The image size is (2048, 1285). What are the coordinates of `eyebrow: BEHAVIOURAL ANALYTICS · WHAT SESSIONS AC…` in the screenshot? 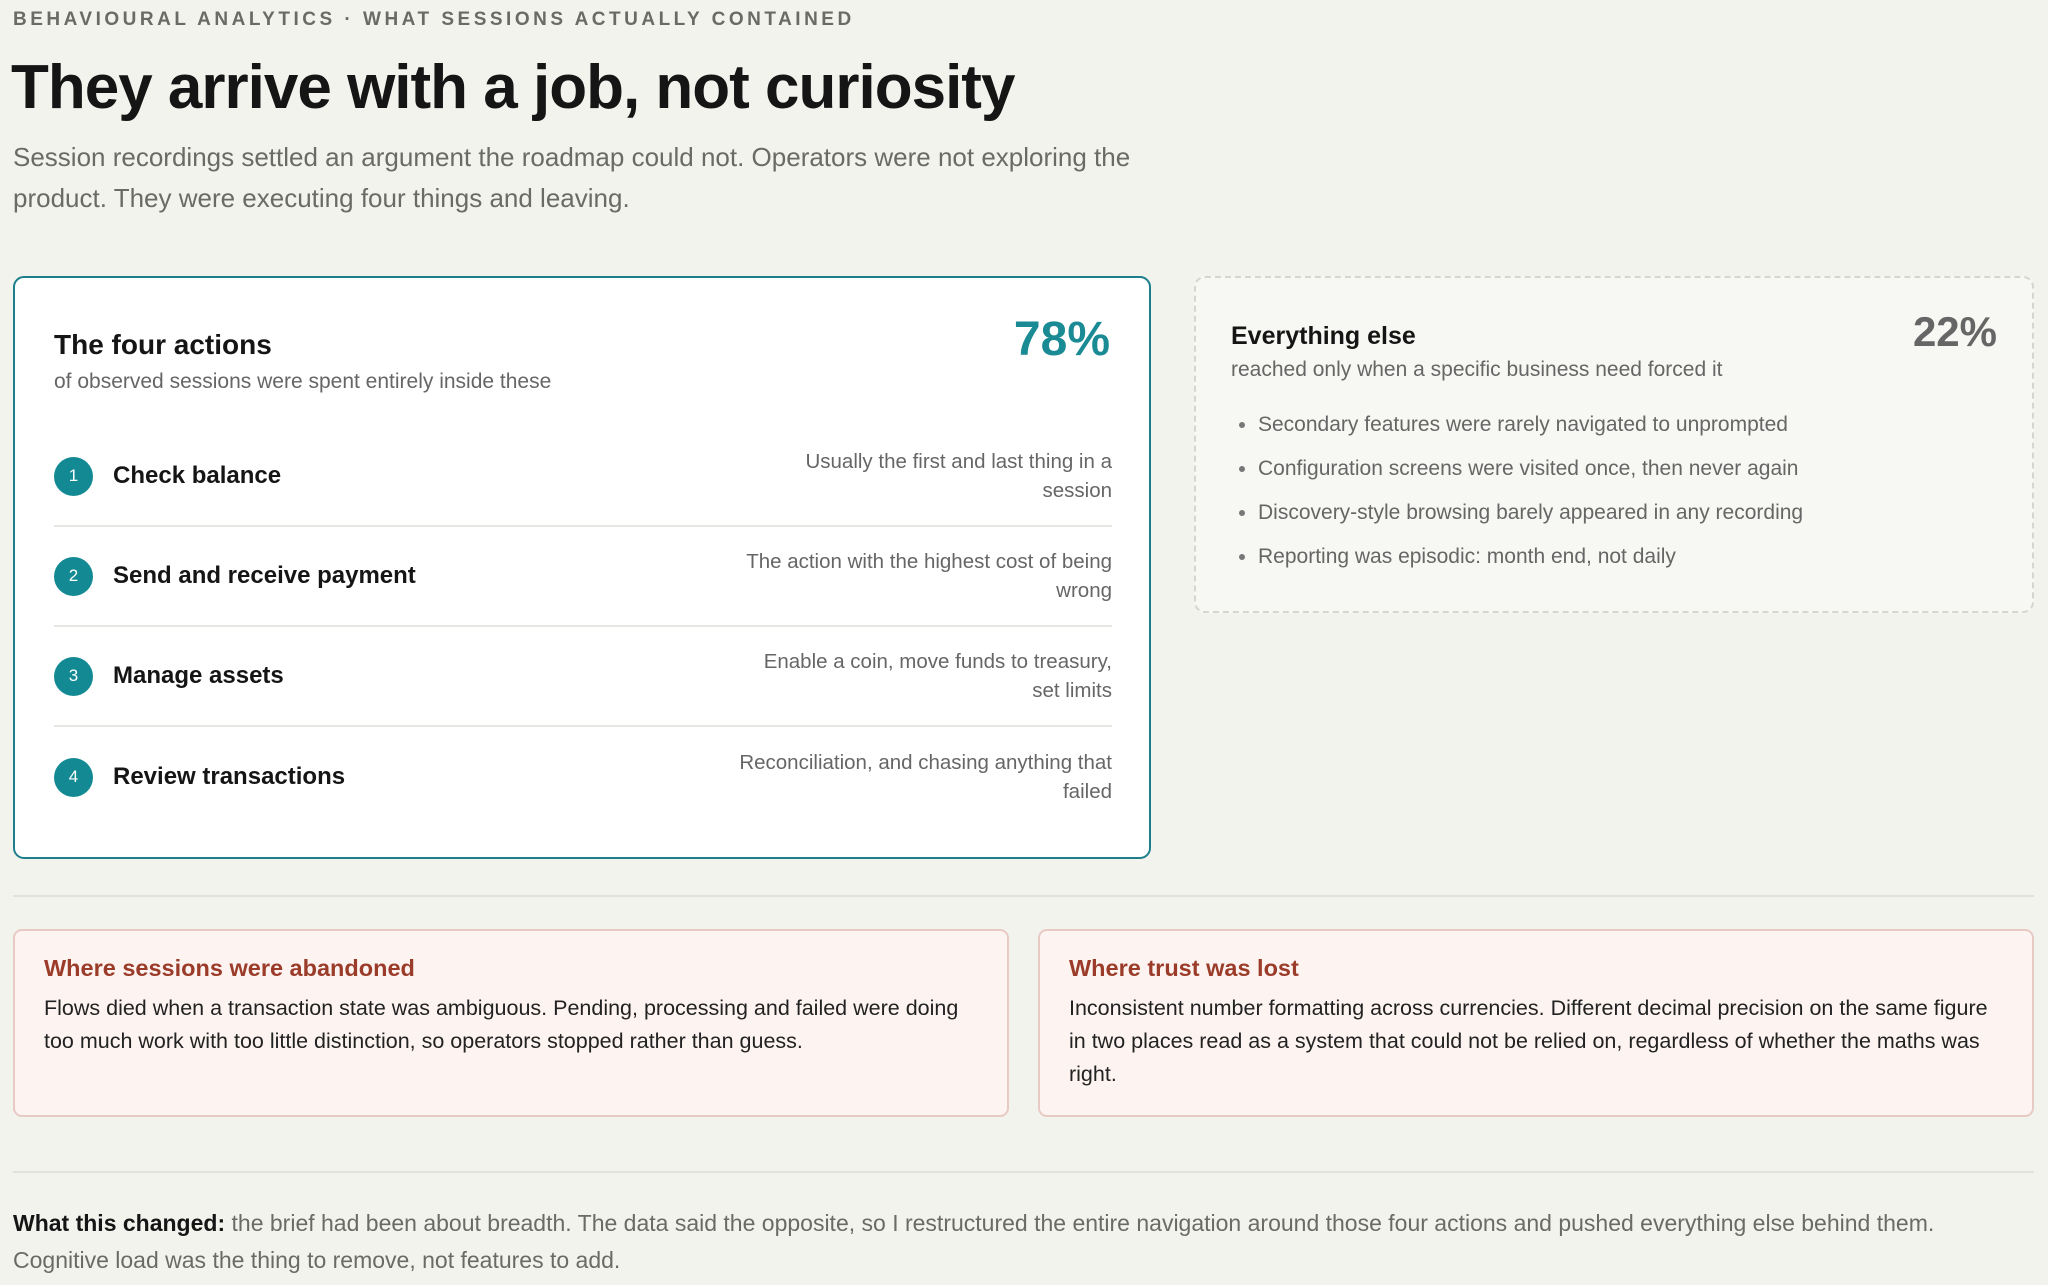 It's located at (434, 19).